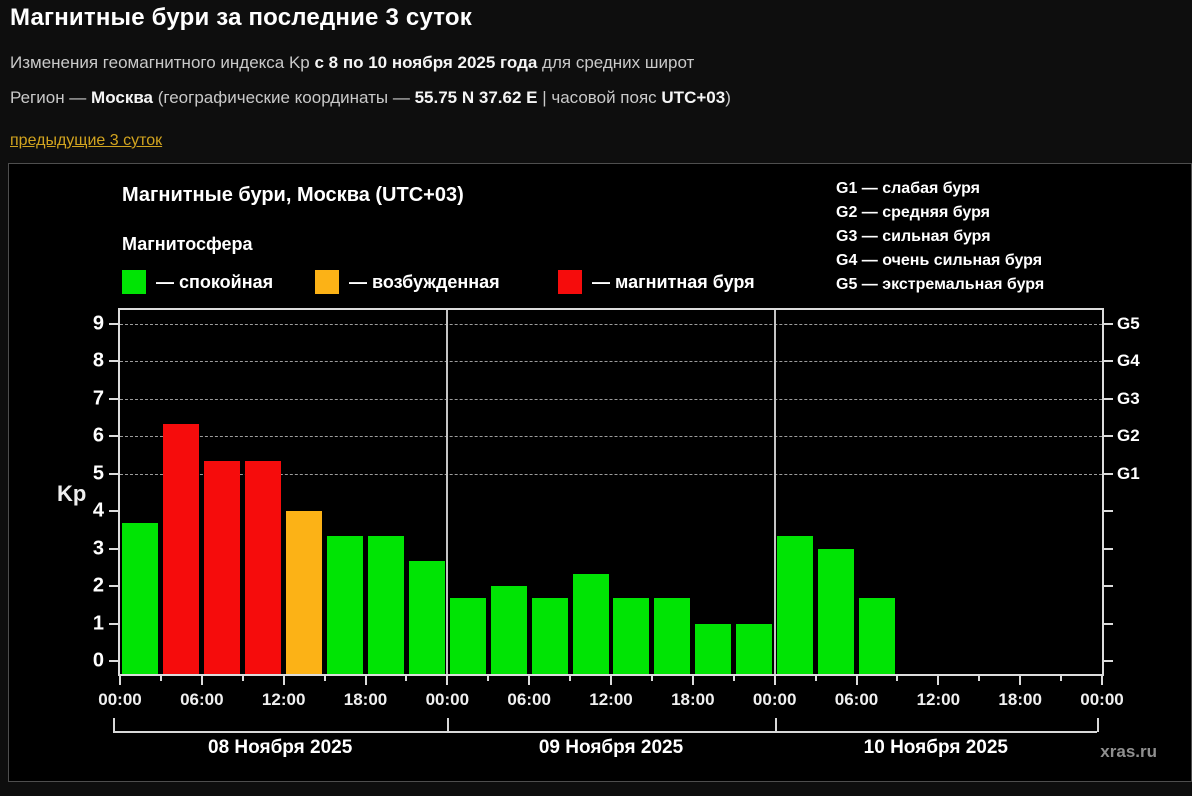  Describe the element at coordinates (1128, 435) in the screenshot. I see `g-level-label: G2` at that location.